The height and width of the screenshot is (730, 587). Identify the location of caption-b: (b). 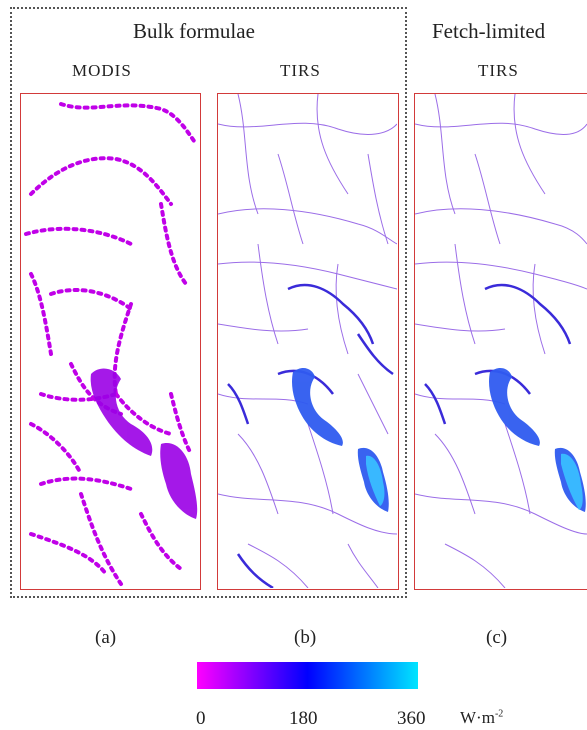
(305, 637).